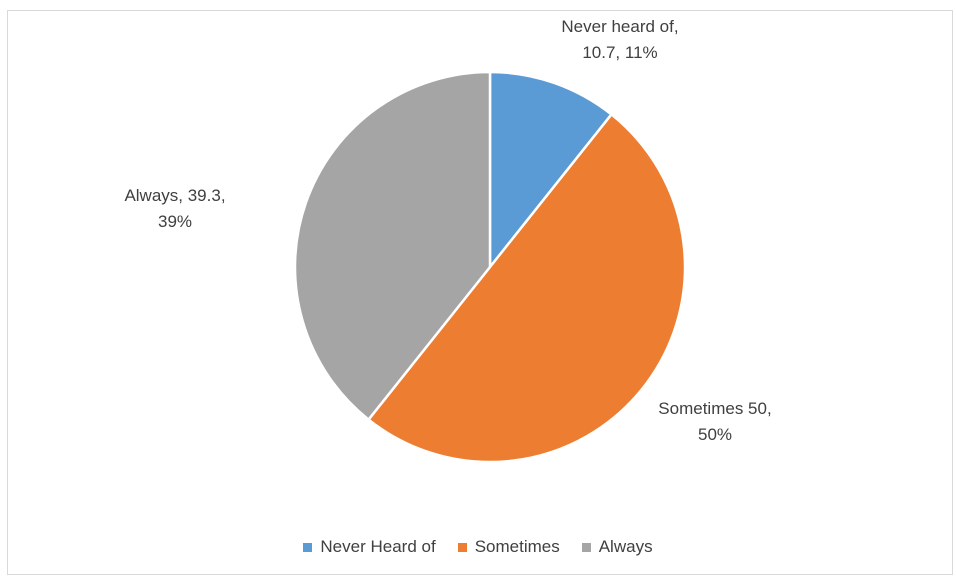 This screenshot has height=577, width=956. I want to click on data-label-always: Always, 39.3, 39%, so click(175, 209).